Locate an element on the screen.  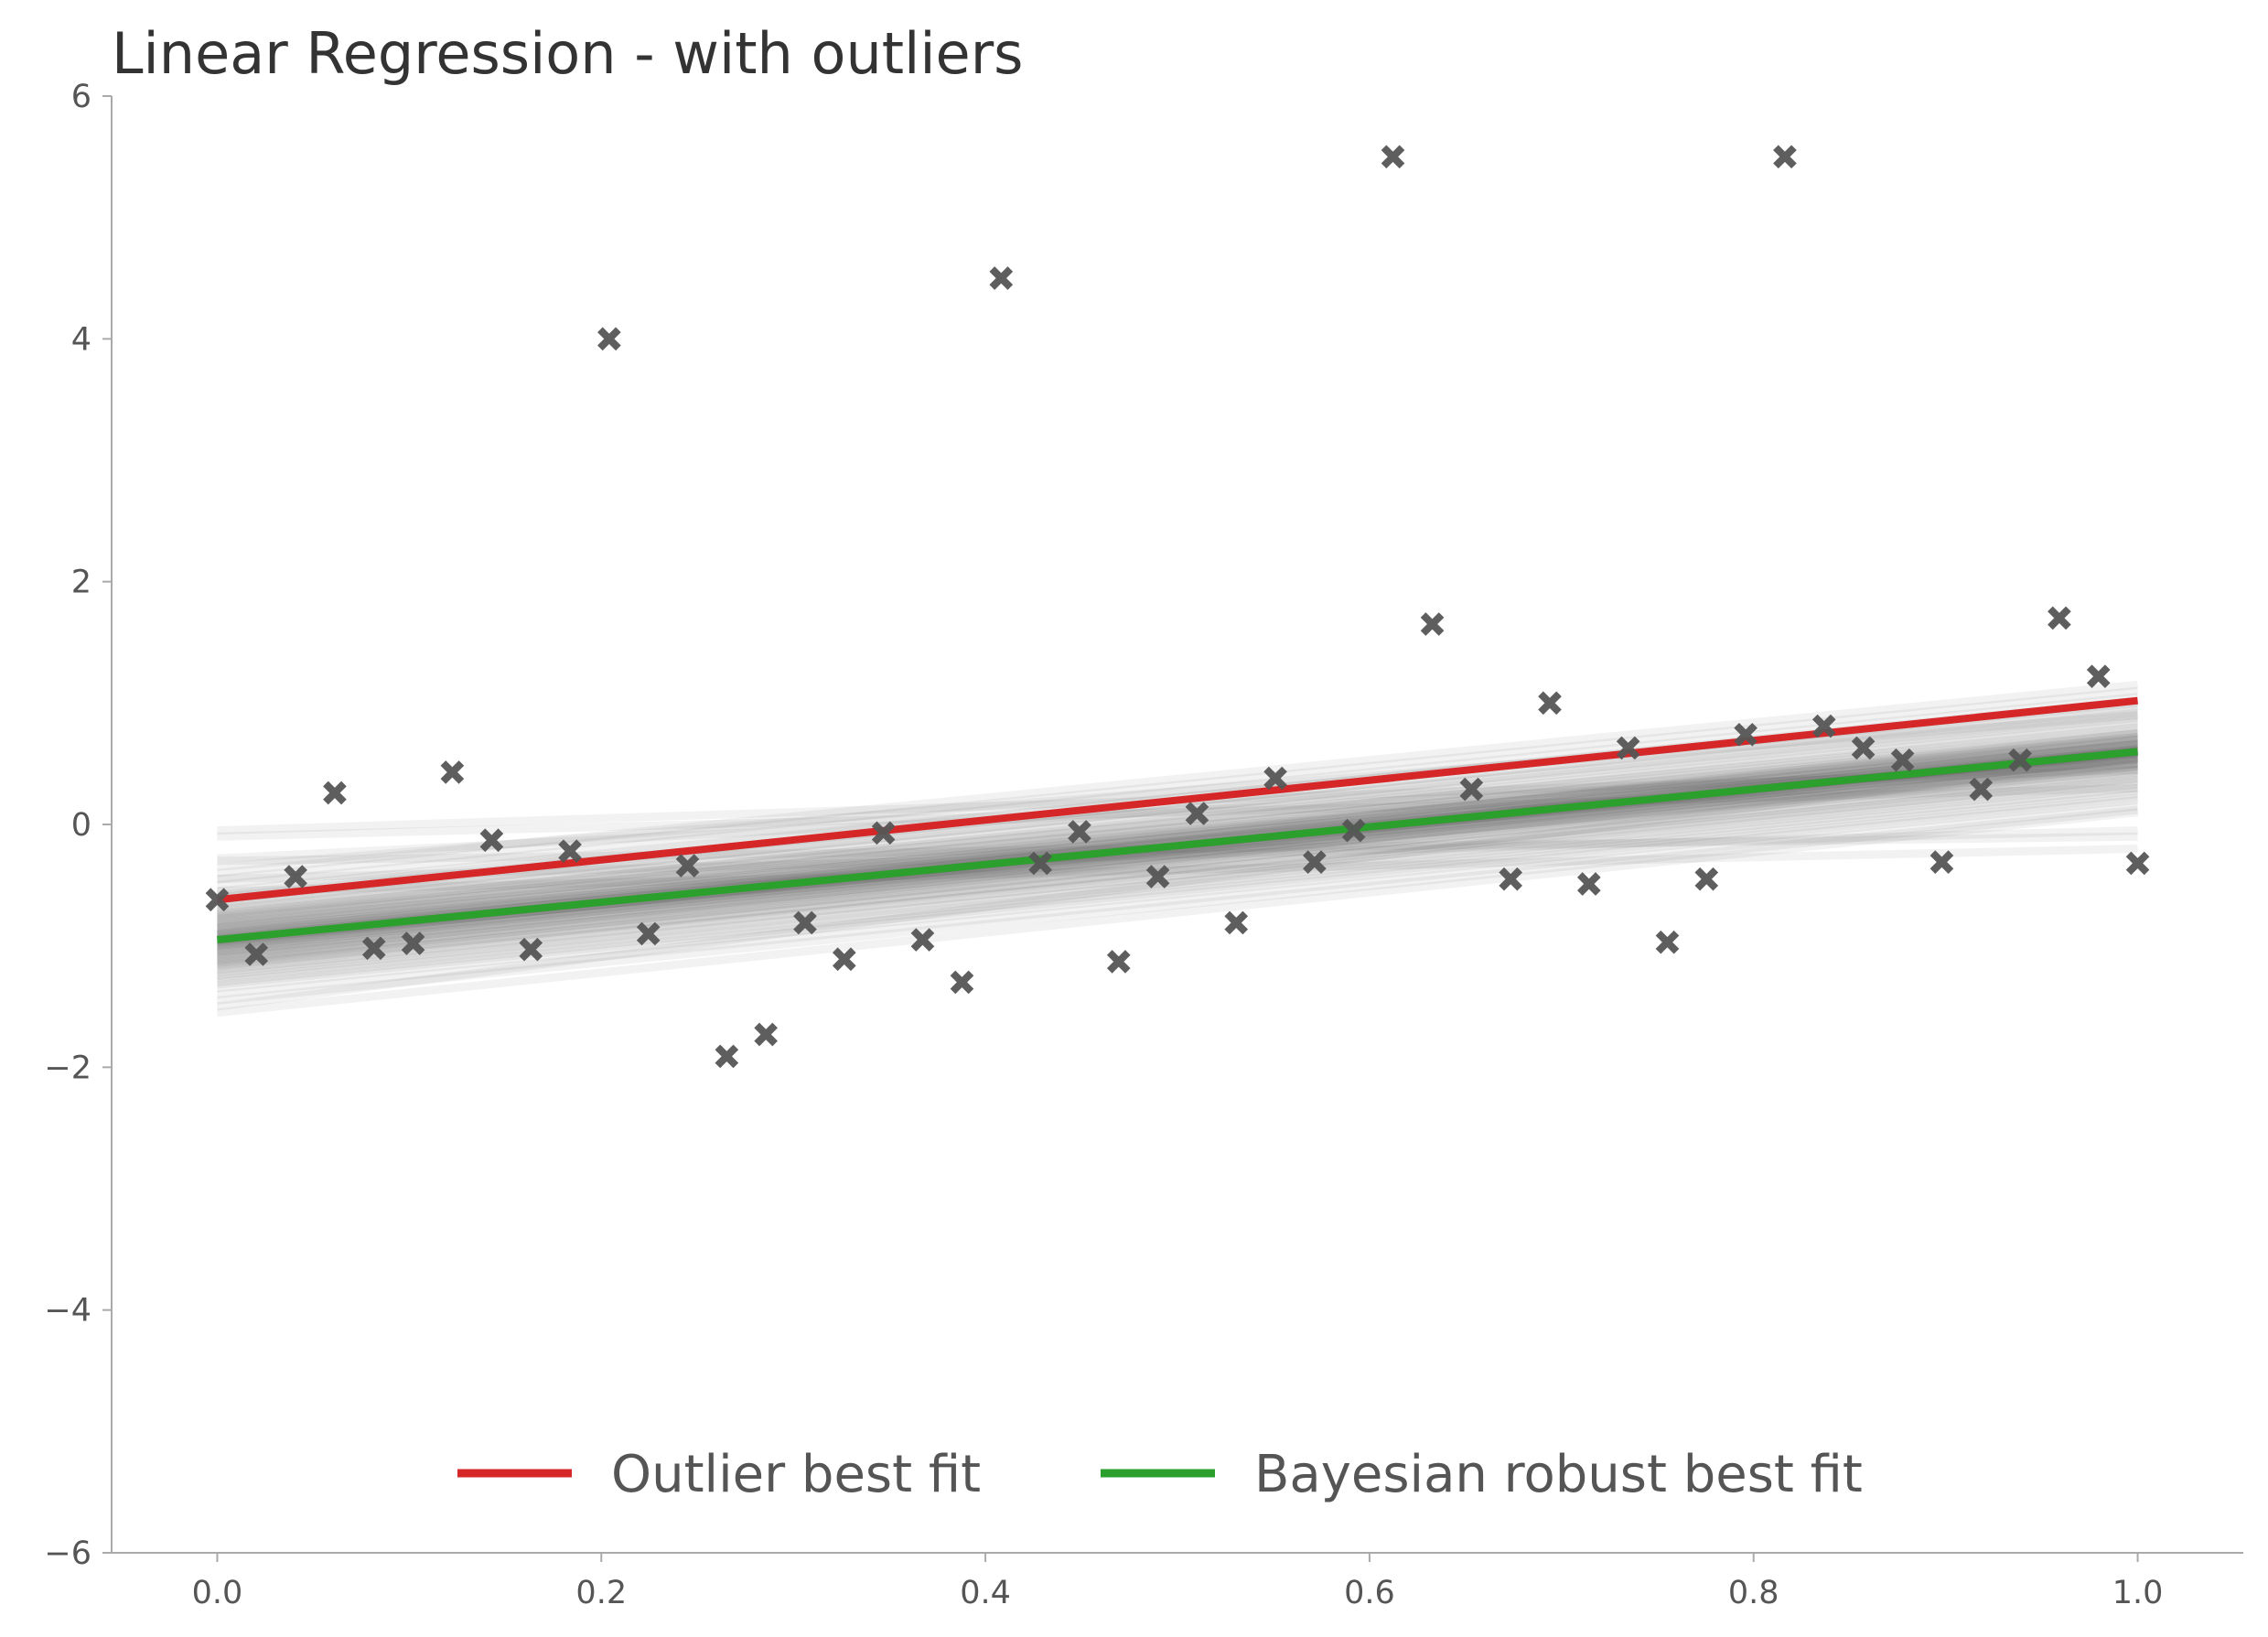
y-tick-label: −6 is located at coordinates (68, 1553).